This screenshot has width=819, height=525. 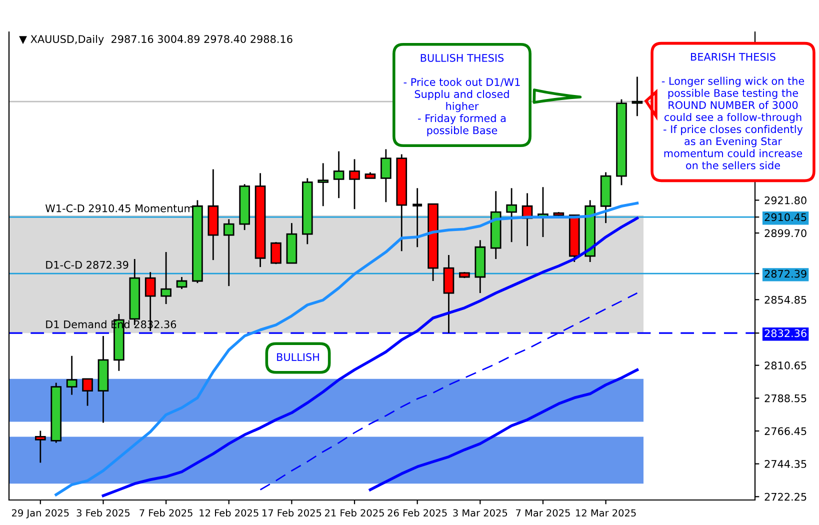 I want to click on x-tick-label: 12 Mar 2025, so click(x=606, y=513).